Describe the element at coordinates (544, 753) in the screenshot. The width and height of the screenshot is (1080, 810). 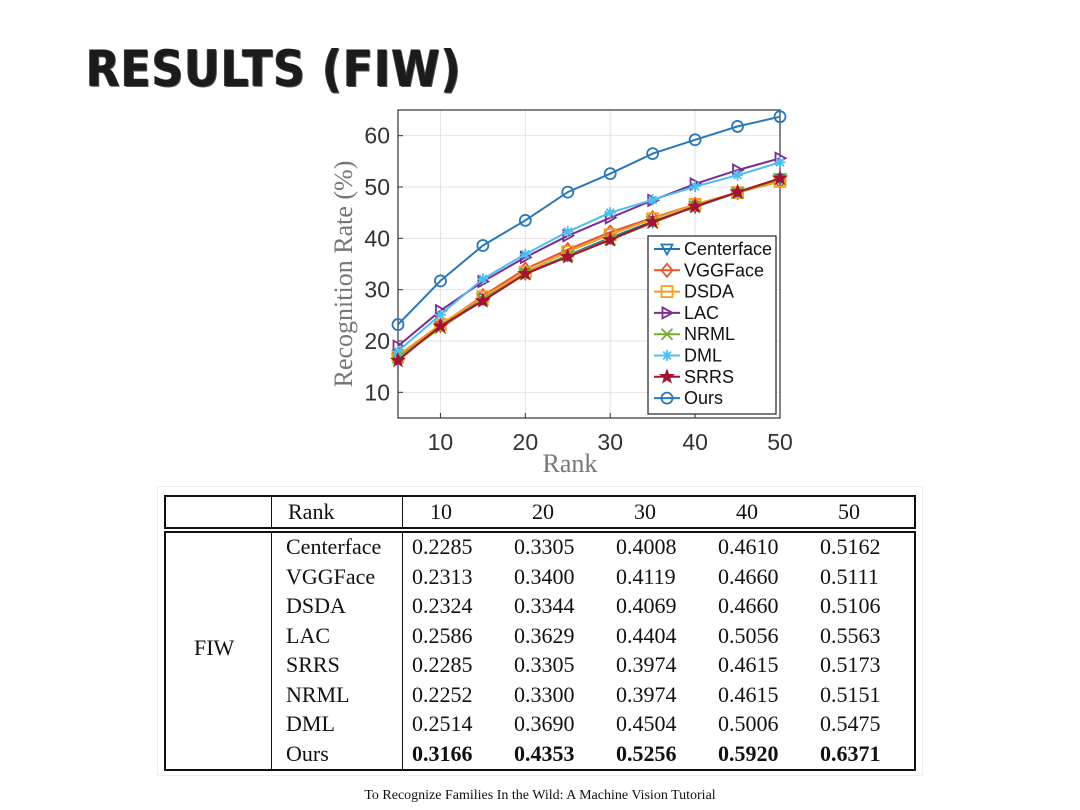
I see `value-cell: 0.4353` at that location.